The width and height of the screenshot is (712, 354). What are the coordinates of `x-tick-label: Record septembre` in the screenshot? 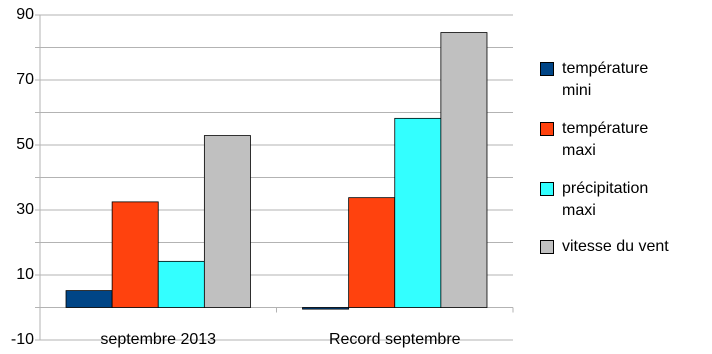 It's located at (395, 339).